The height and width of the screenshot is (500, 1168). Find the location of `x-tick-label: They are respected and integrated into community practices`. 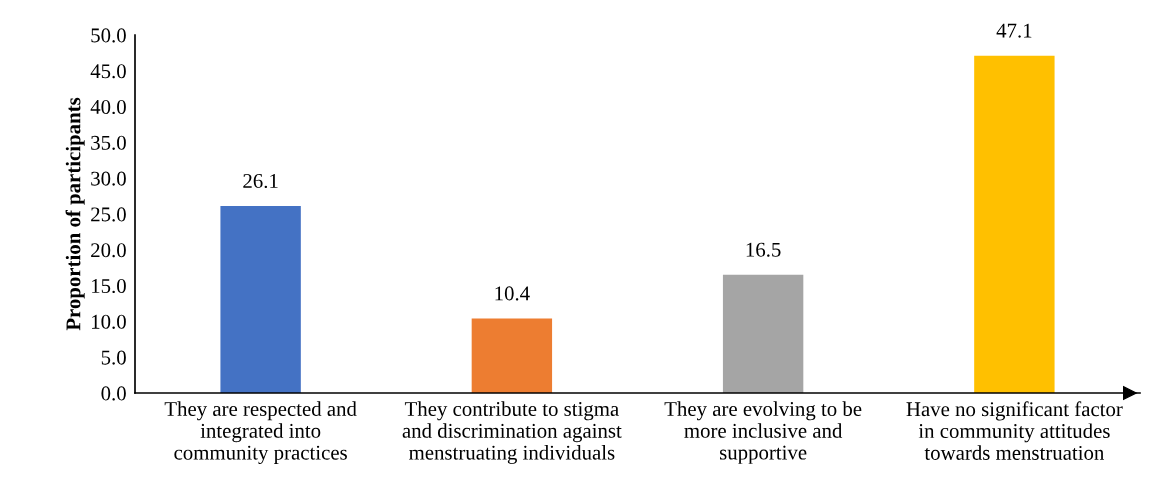

x-tick-label: They are respected and integrated into community practices is located at coordinates (260, 432).